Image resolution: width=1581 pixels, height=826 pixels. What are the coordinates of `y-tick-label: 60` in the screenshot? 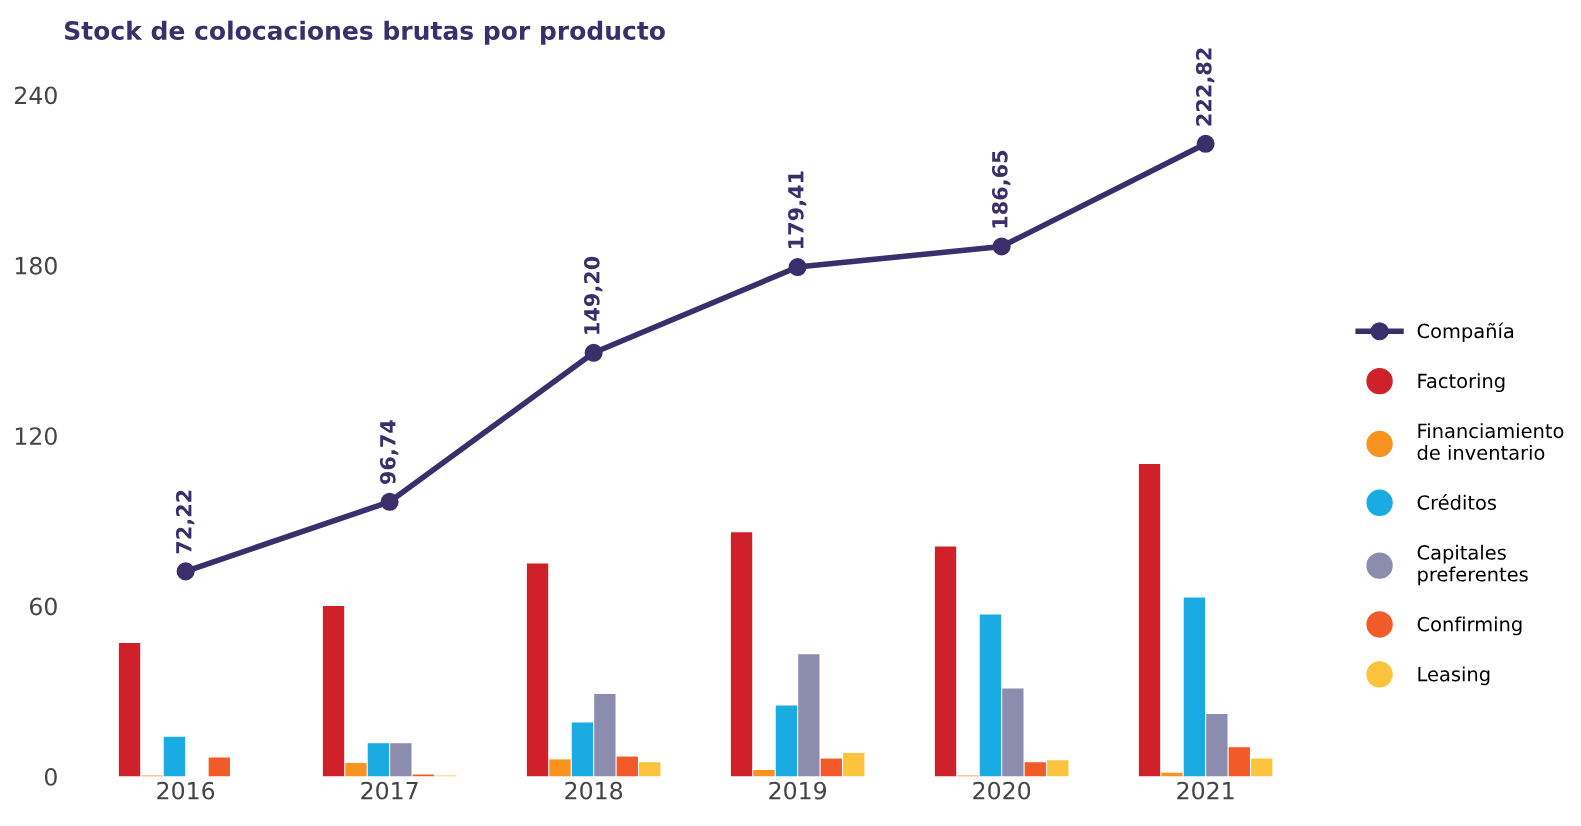 It's located at (43, 606).